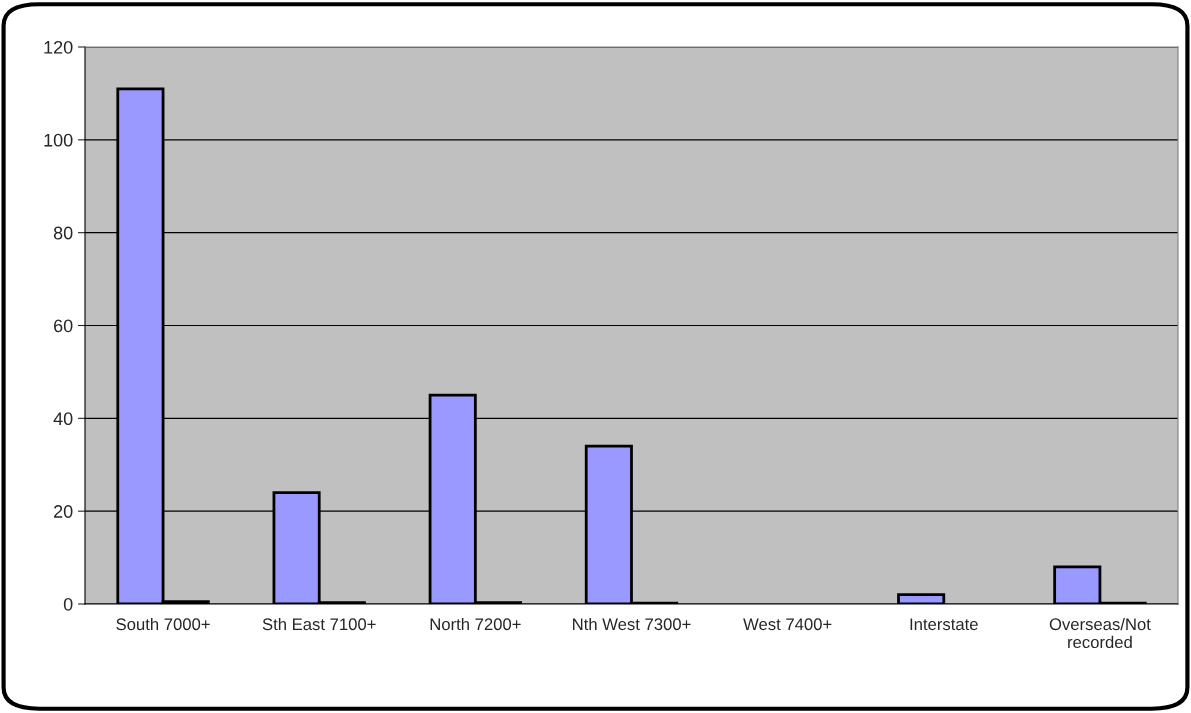  Describe the element at coordinates (58, 140) in the screenshot. I see `y-tick-label: 100` at that location.